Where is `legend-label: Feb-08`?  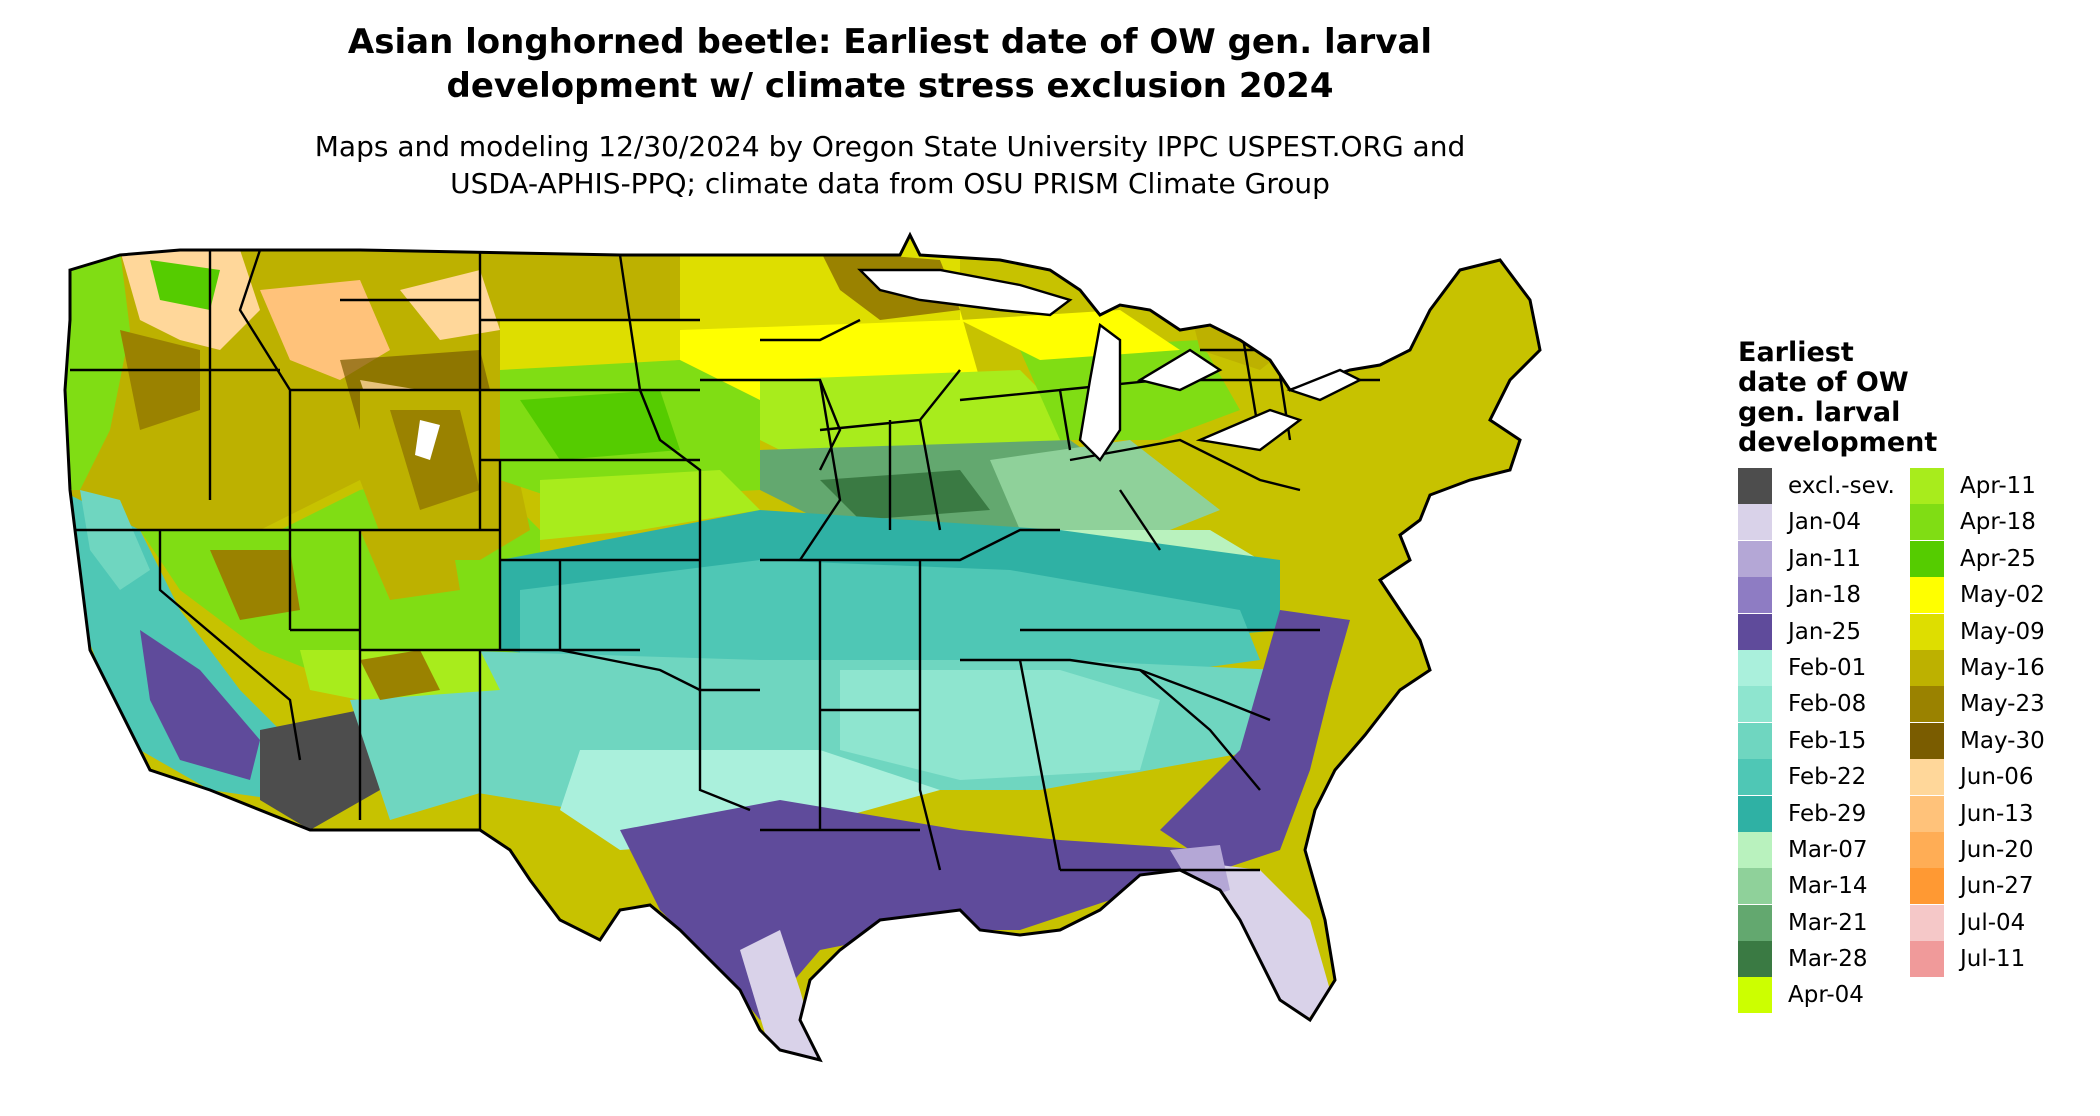 legend-label: Feb-08 is located at coordinates (1827, 704).